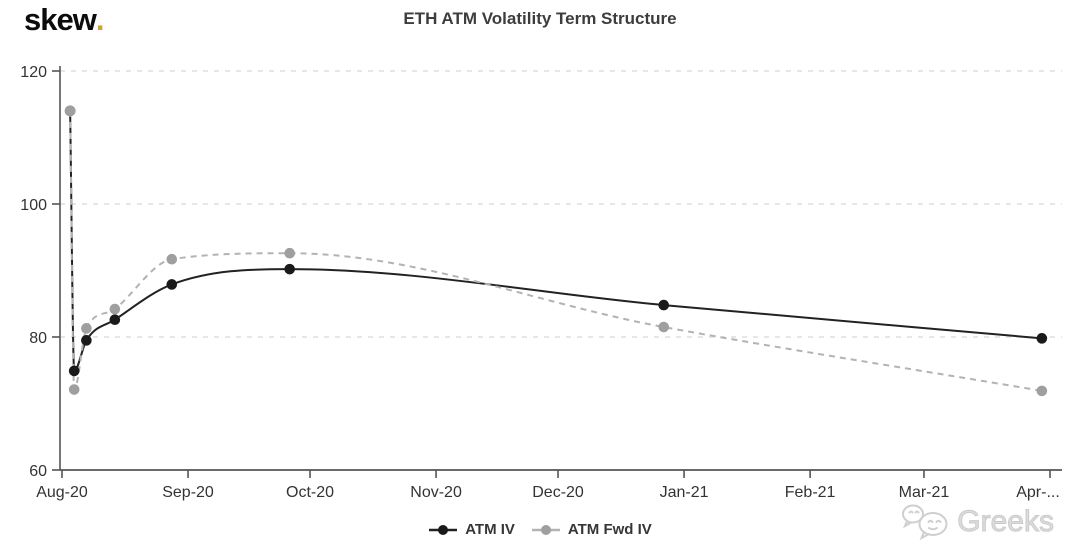 The height and width of the screenshot is (543, 1080). Describe the element at coordinates (33, 205) in the screenshot. I see `y-tick-label: 100` at that location.